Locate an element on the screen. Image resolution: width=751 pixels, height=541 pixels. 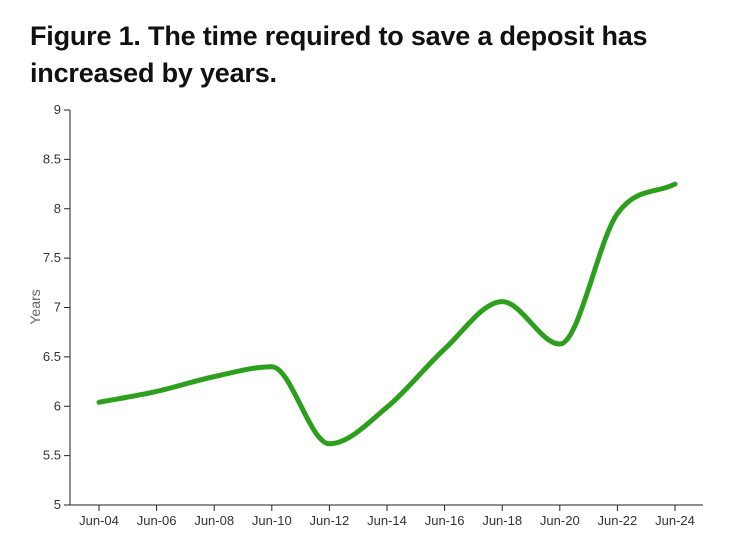
y-tick-label: 6.5 is located at coordinates (52, 356).